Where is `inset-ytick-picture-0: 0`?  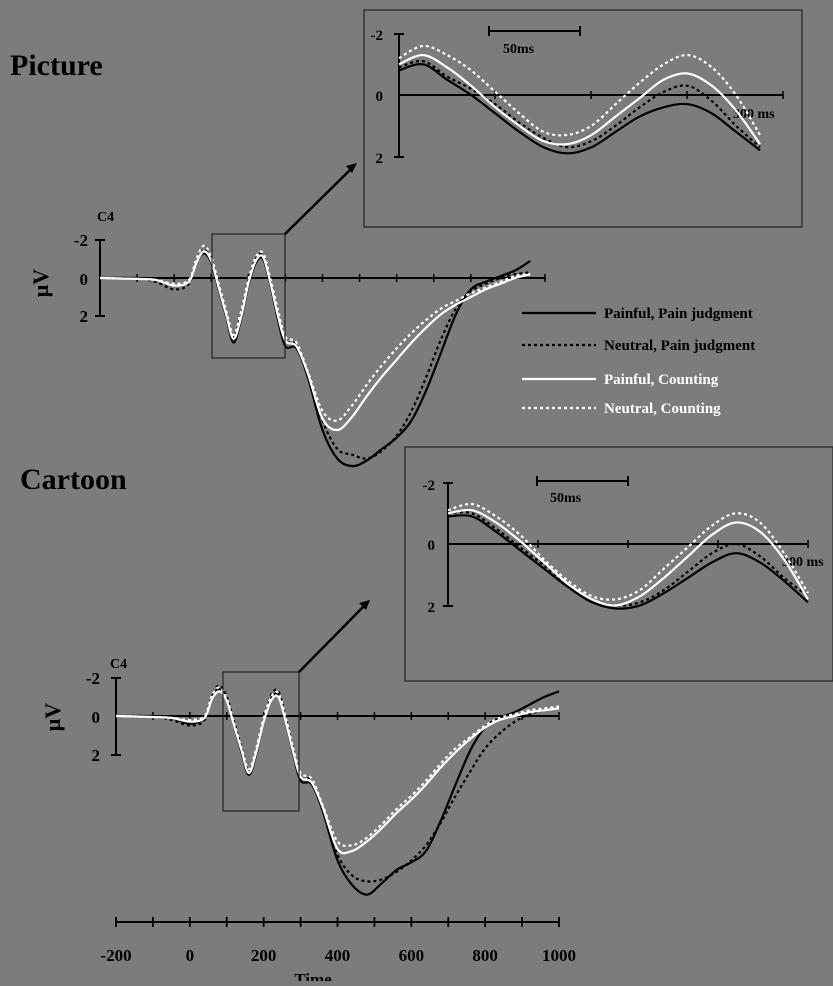 inset-ytick-picture-0: 0 is located at coordinates (380, 97).